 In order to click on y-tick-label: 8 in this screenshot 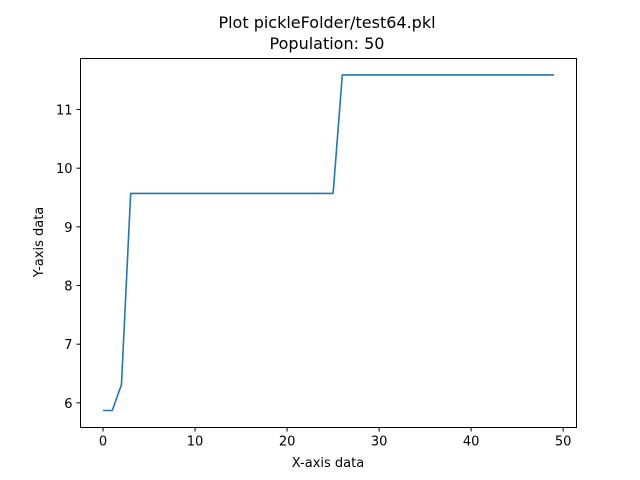, I will do `click(68, 287)`.